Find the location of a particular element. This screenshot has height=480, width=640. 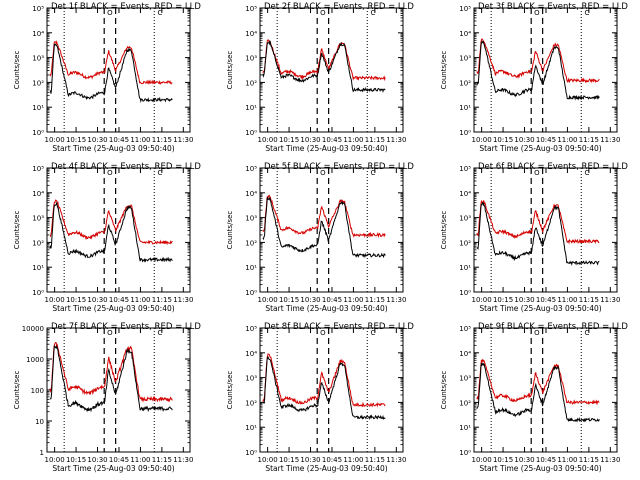

panel-title: Det 3f BLACK = Events, RED = LLD is located at coordinates (553, 7).